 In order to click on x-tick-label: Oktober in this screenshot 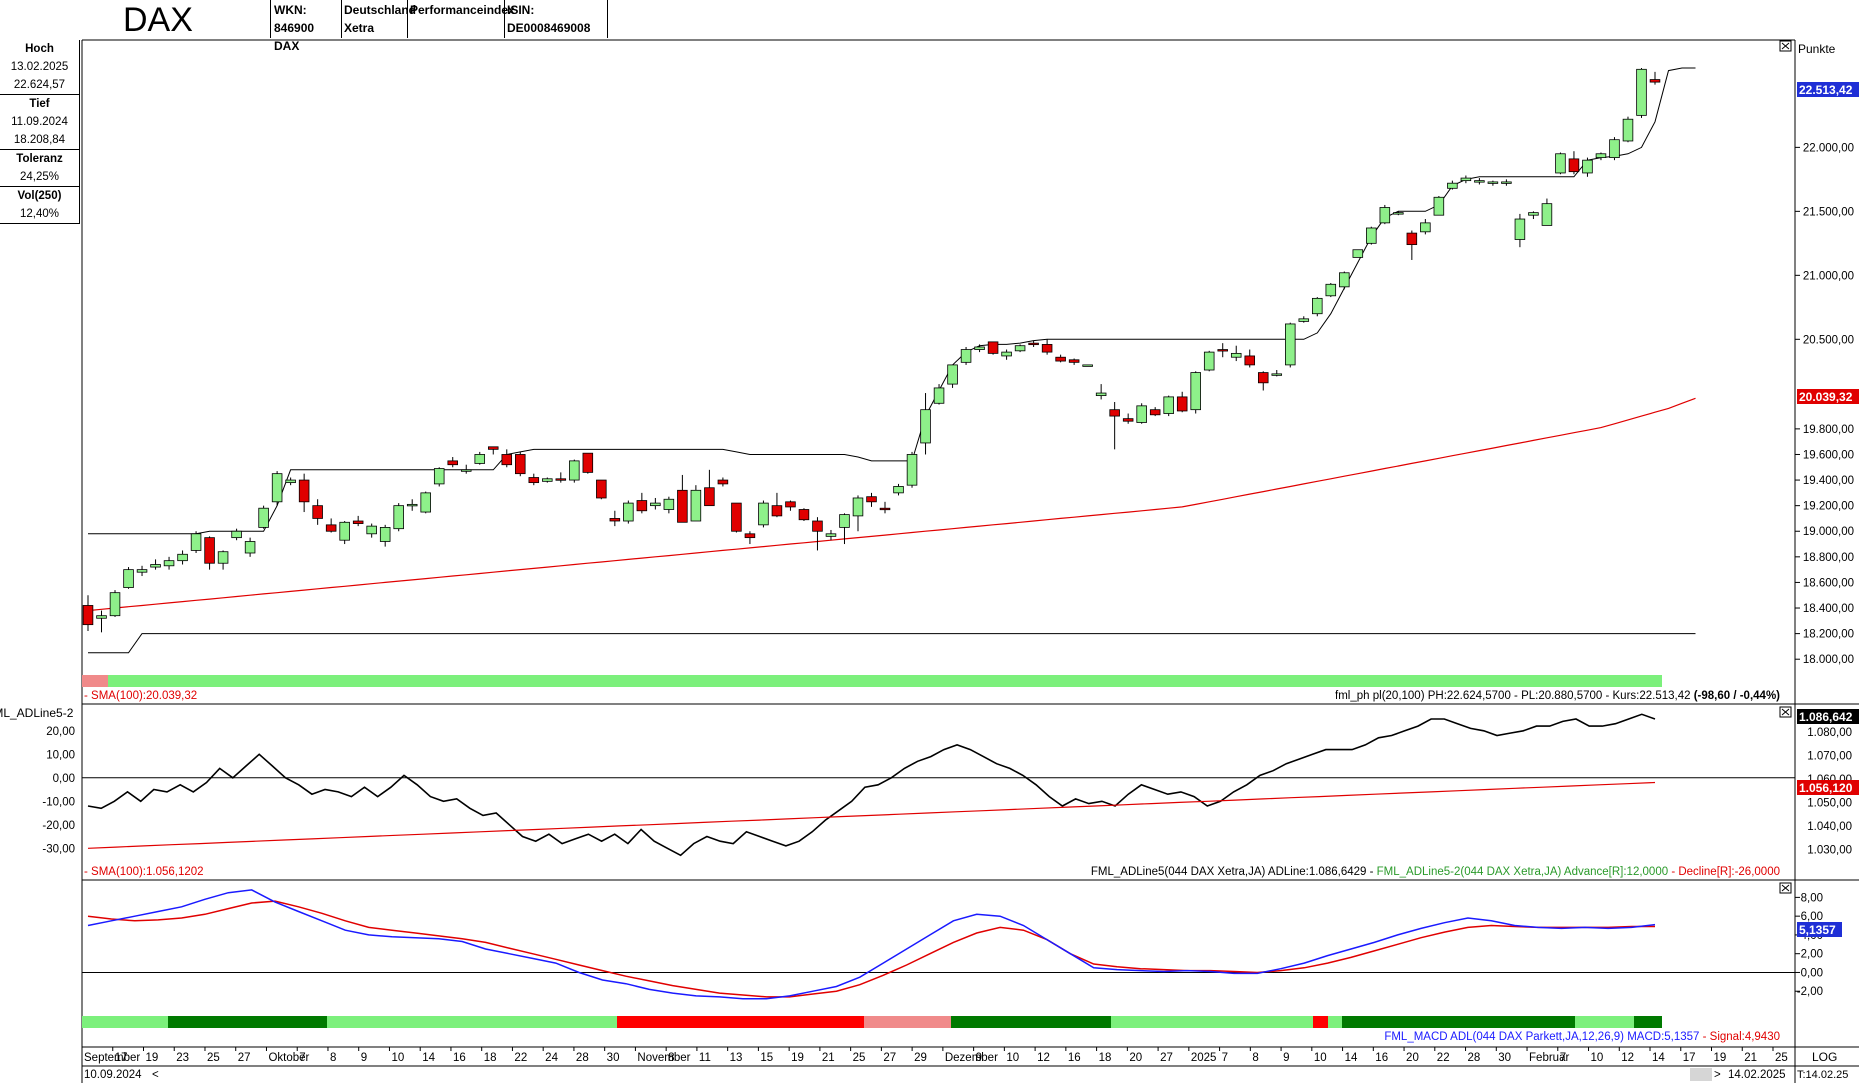, I will do `click(288, 1058)`.